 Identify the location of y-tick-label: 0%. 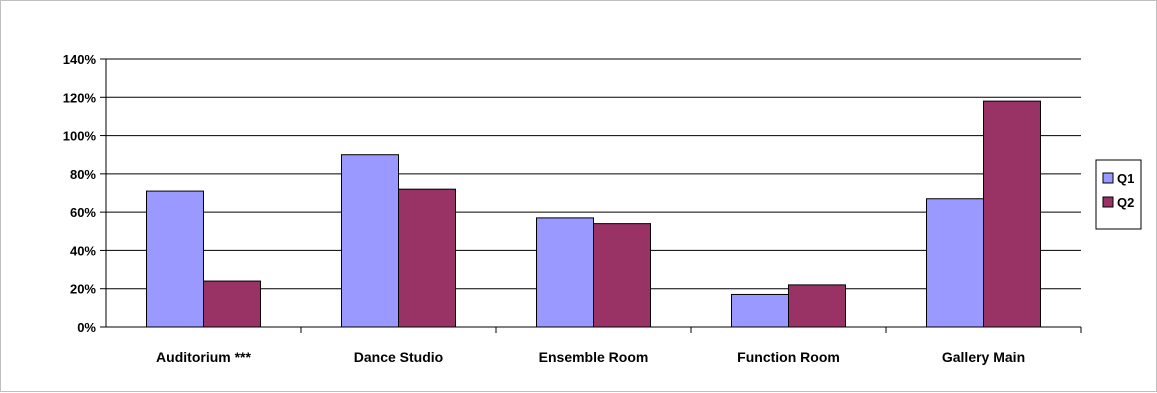
(86, 327).